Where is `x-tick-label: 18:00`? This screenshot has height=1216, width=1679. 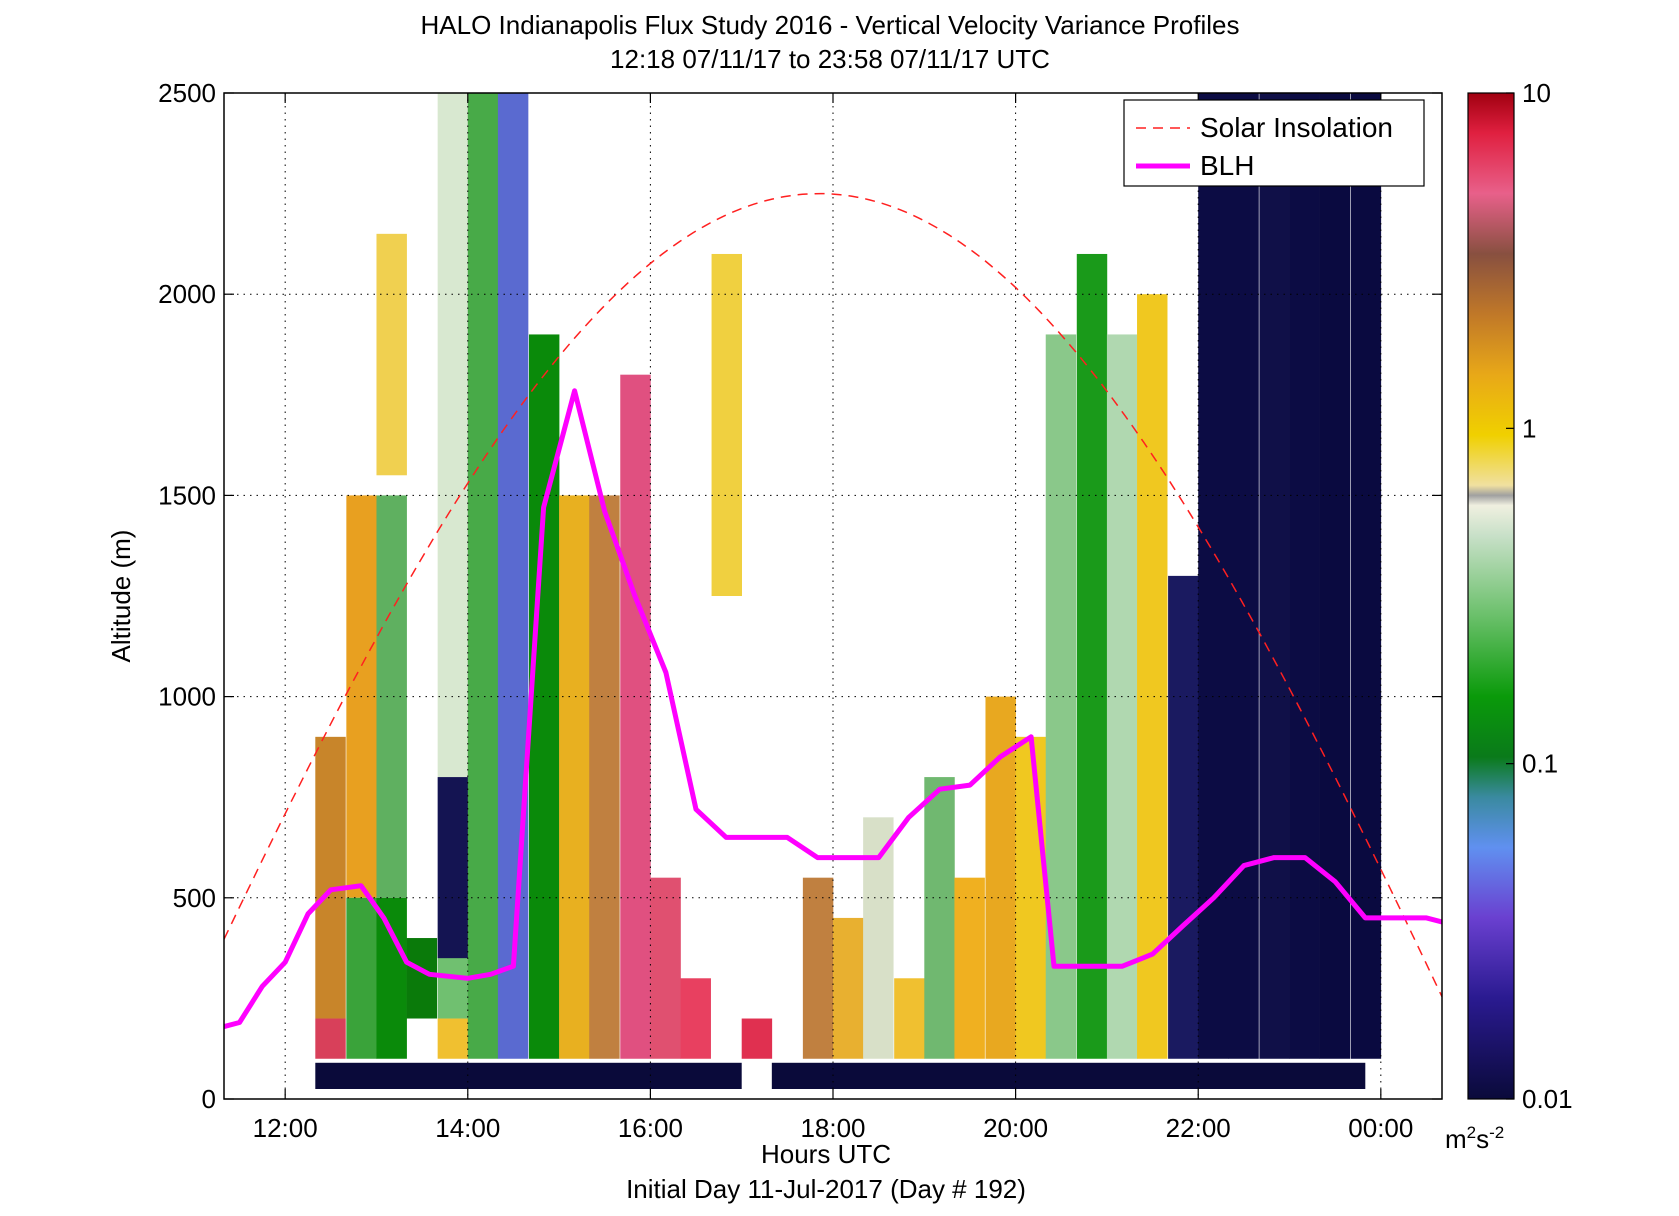
x-tick-label: 18:00 is located at coordinates (832, 1128).